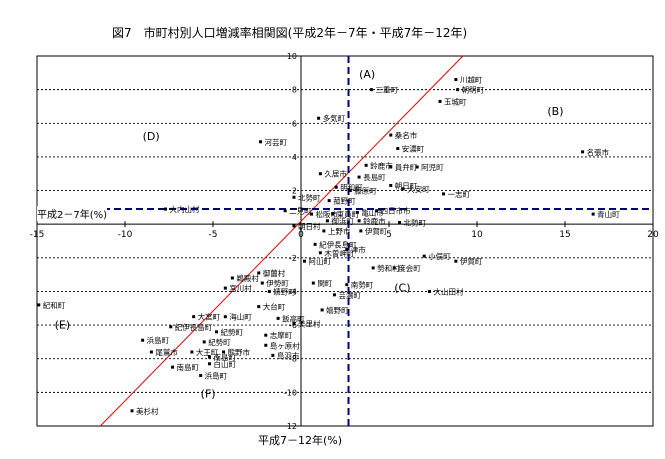  Describe the element at coordinates (54, 305) in the screenshot. I see `data-point-label: 紀和町` at that location.